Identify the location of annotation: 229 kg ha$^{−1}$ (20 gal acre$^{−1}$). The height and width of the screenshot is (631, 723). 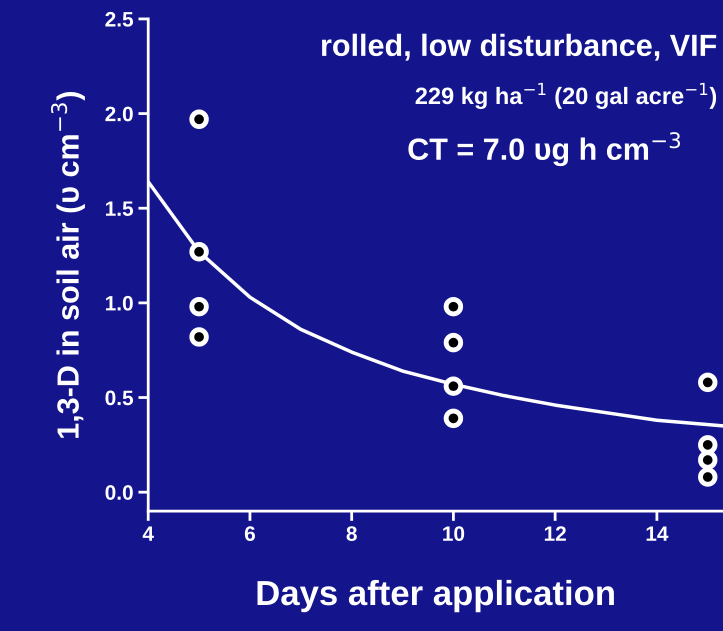
(566, 96).